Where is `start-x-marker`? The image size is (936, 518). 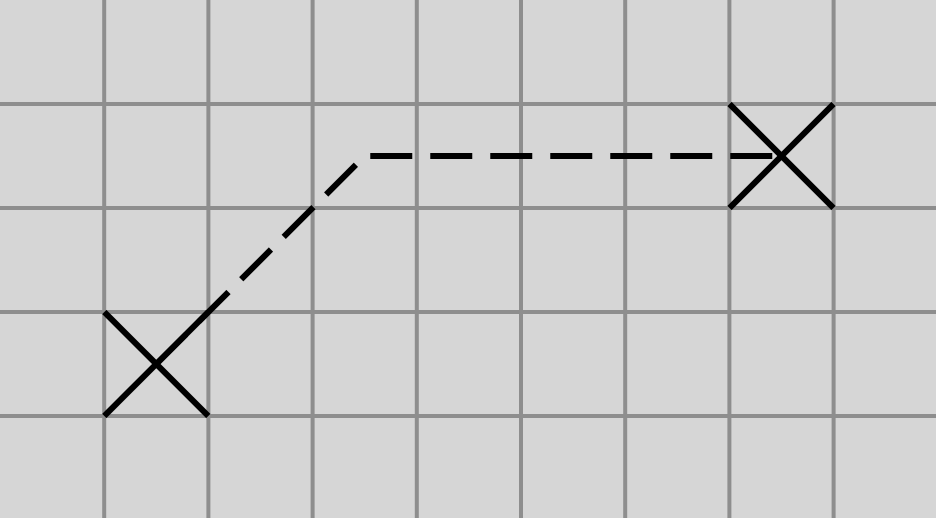 start-x-marker is located at coordinates (156, 364).